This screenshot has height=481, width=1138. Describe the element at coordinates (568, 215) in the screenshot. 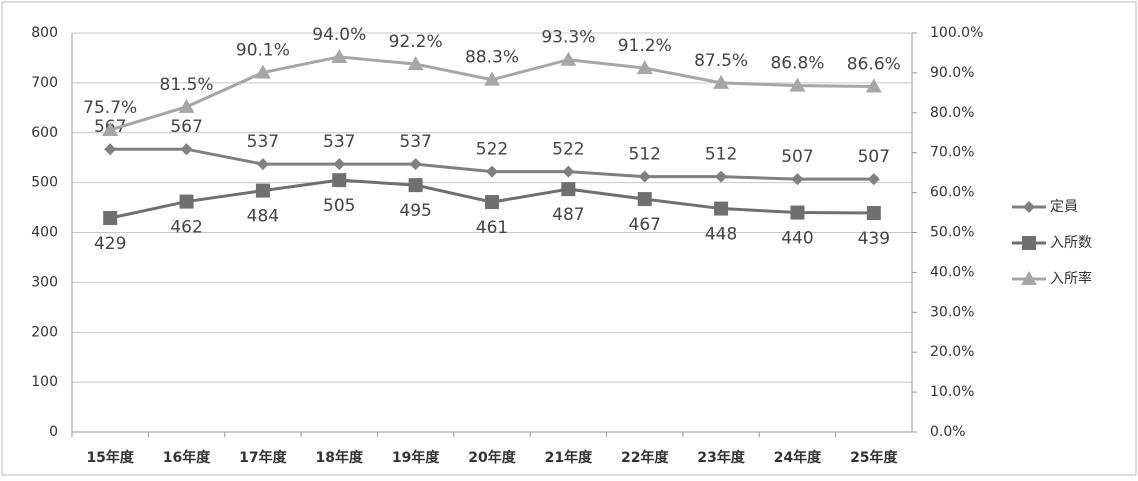

I see `data-label: 487` at that location.